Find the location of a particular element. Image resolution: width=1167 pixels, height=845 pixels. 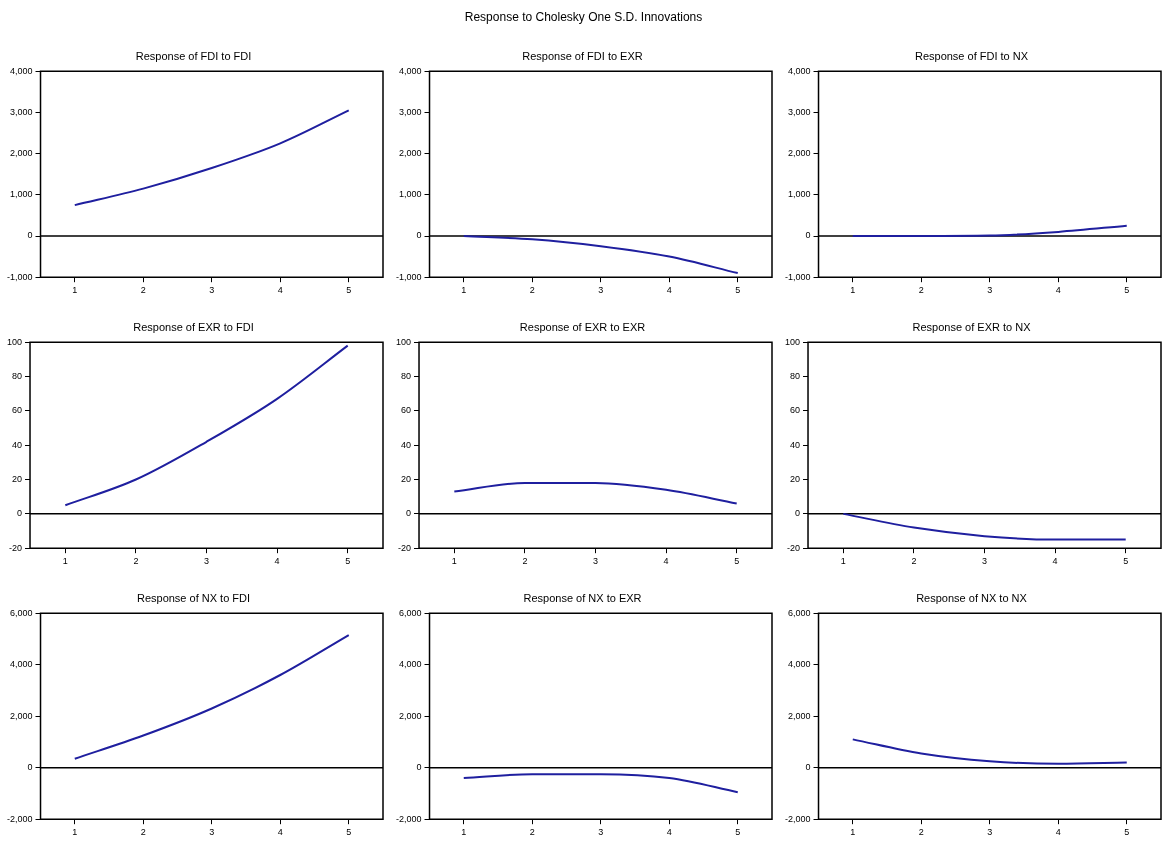

chart-title: Response of FDI to NX is located at coordinates (971, 55).